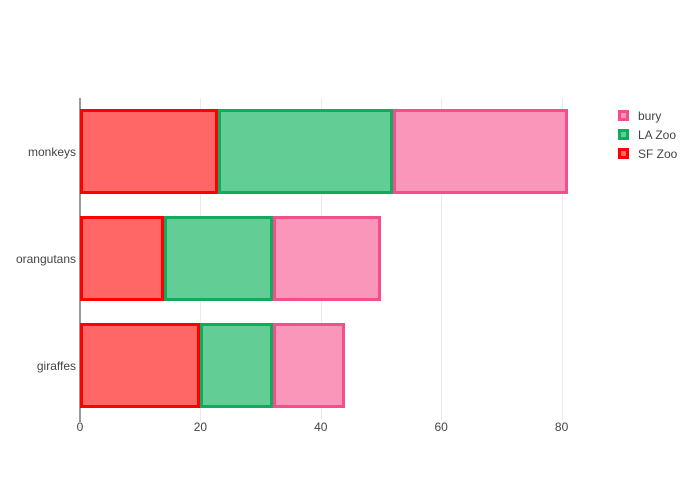 This screenshot has height=500, width=700. I want to click on y-category-label: giraffes, so click(56, 365).